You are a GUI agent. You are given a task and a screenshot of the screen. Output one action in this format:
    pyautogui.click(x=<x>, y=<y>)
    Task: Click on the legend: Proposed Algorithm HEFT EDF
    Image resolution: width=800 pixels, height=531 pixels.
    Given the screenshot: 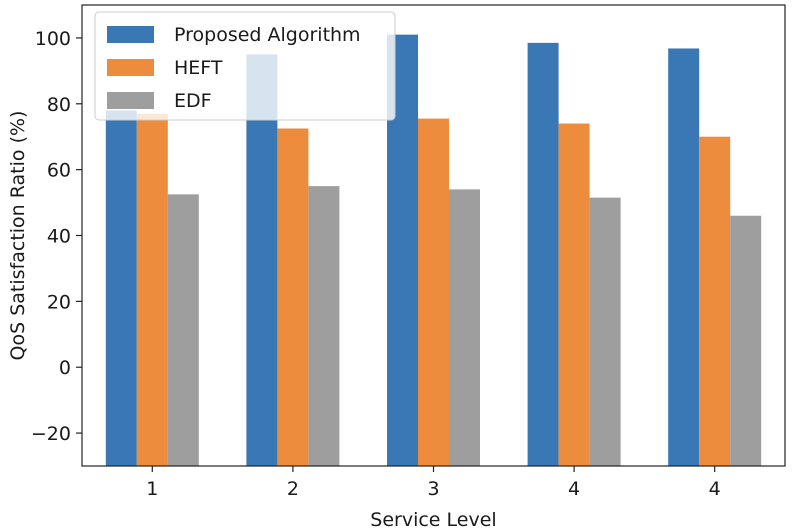 What is the action you would take?
    pyautogui.click(x=245, y=66)
    